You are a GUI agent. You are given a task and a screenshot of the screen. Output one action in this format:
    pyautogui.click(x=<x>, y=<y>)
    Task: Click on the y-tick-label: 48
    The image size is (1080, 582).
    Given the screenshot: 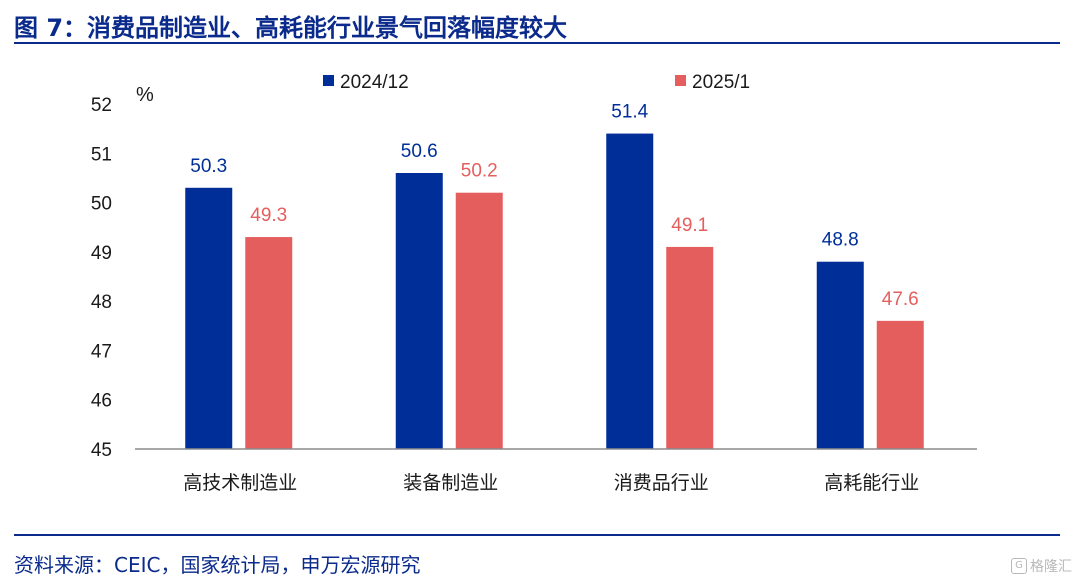 What is the action you would take?
    pyautogui.click(x=101, y=302)
    